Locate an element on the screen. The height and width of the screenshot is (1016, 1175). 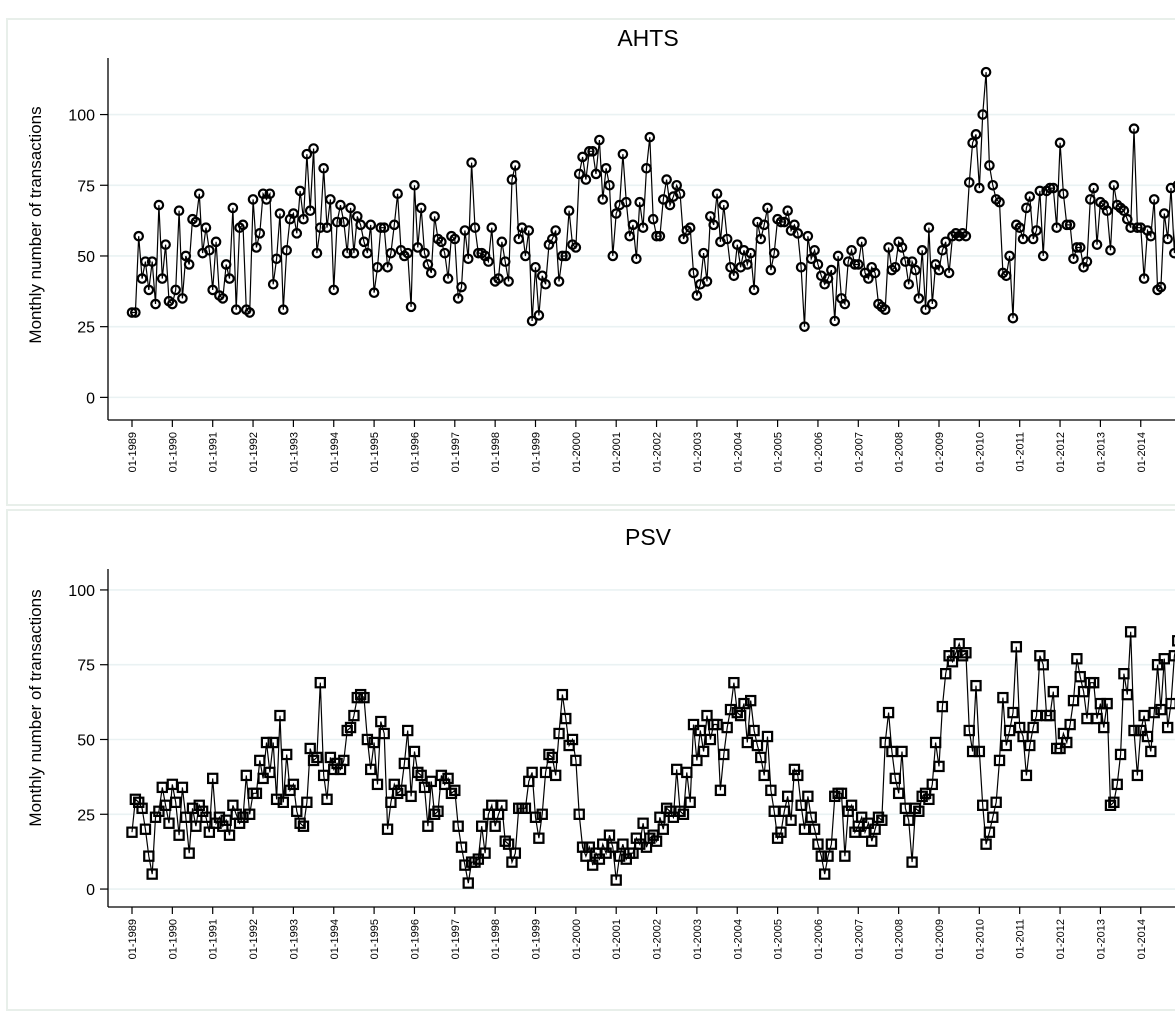
panel-ahts-title: AHTS is located at coordinates (647, 38).